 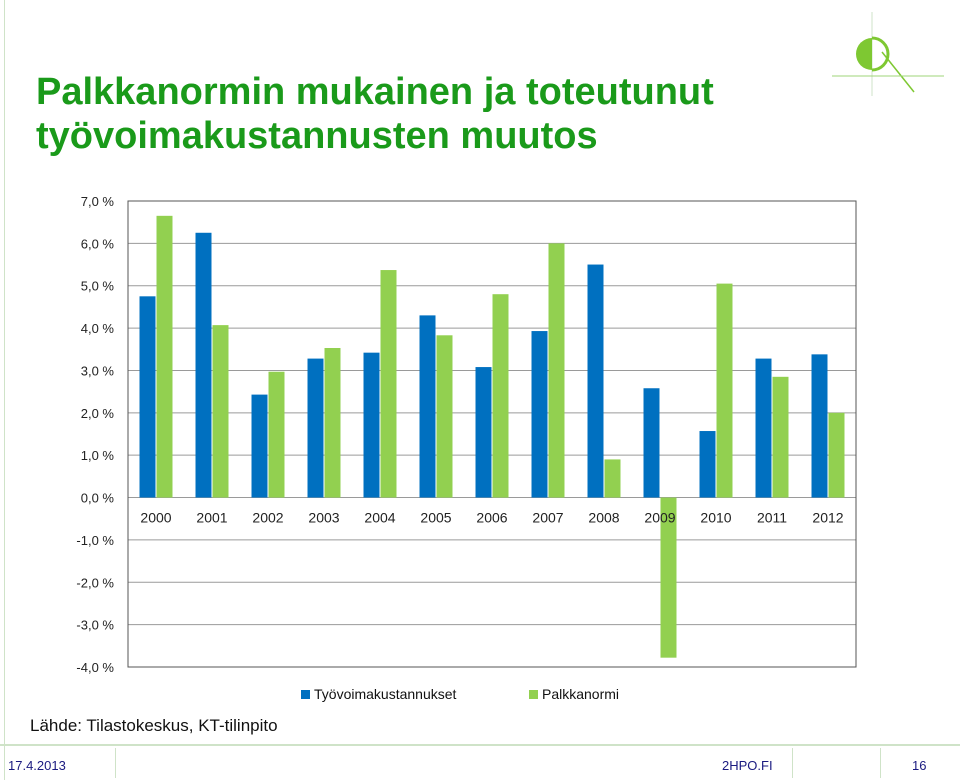 What do you see at coordinates (724, 390) in the screenshot?
I see `bar-palkkanormi-2010` at bounding box center [724, 390].